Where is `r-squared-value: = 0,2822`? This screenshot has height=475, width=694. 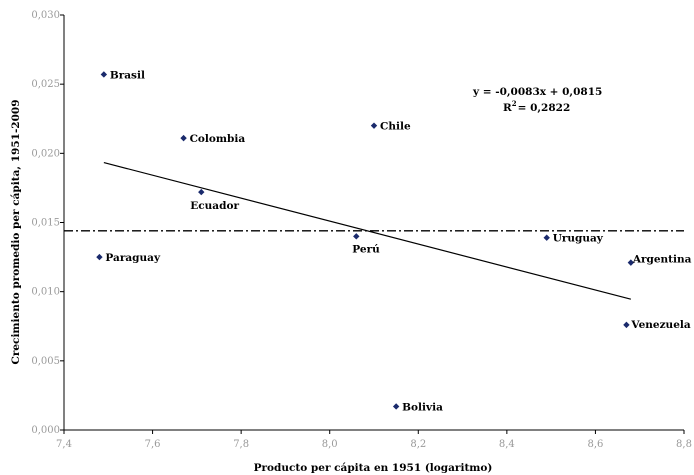
r-squared-value: = 0,2822 is located at coordinates (544, 108).